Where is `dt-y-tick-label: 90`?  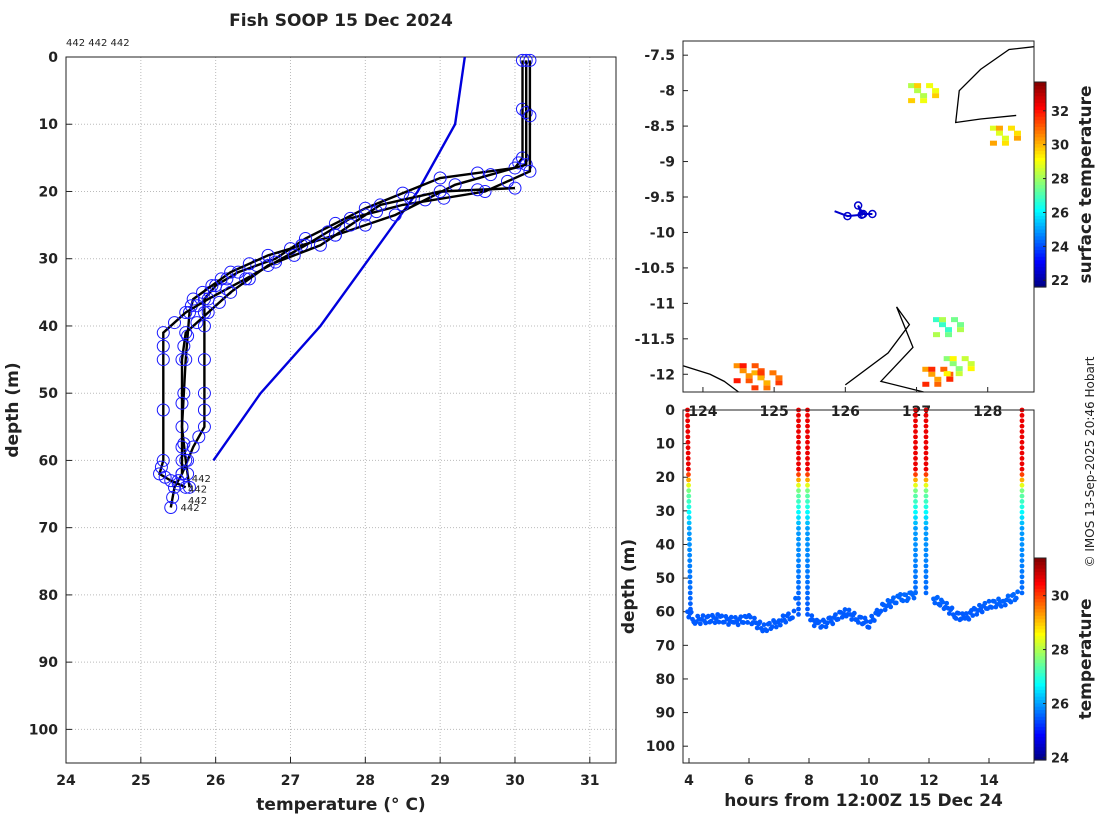
dt-y-tick-label: 90 is located at coordinates (666, 714).